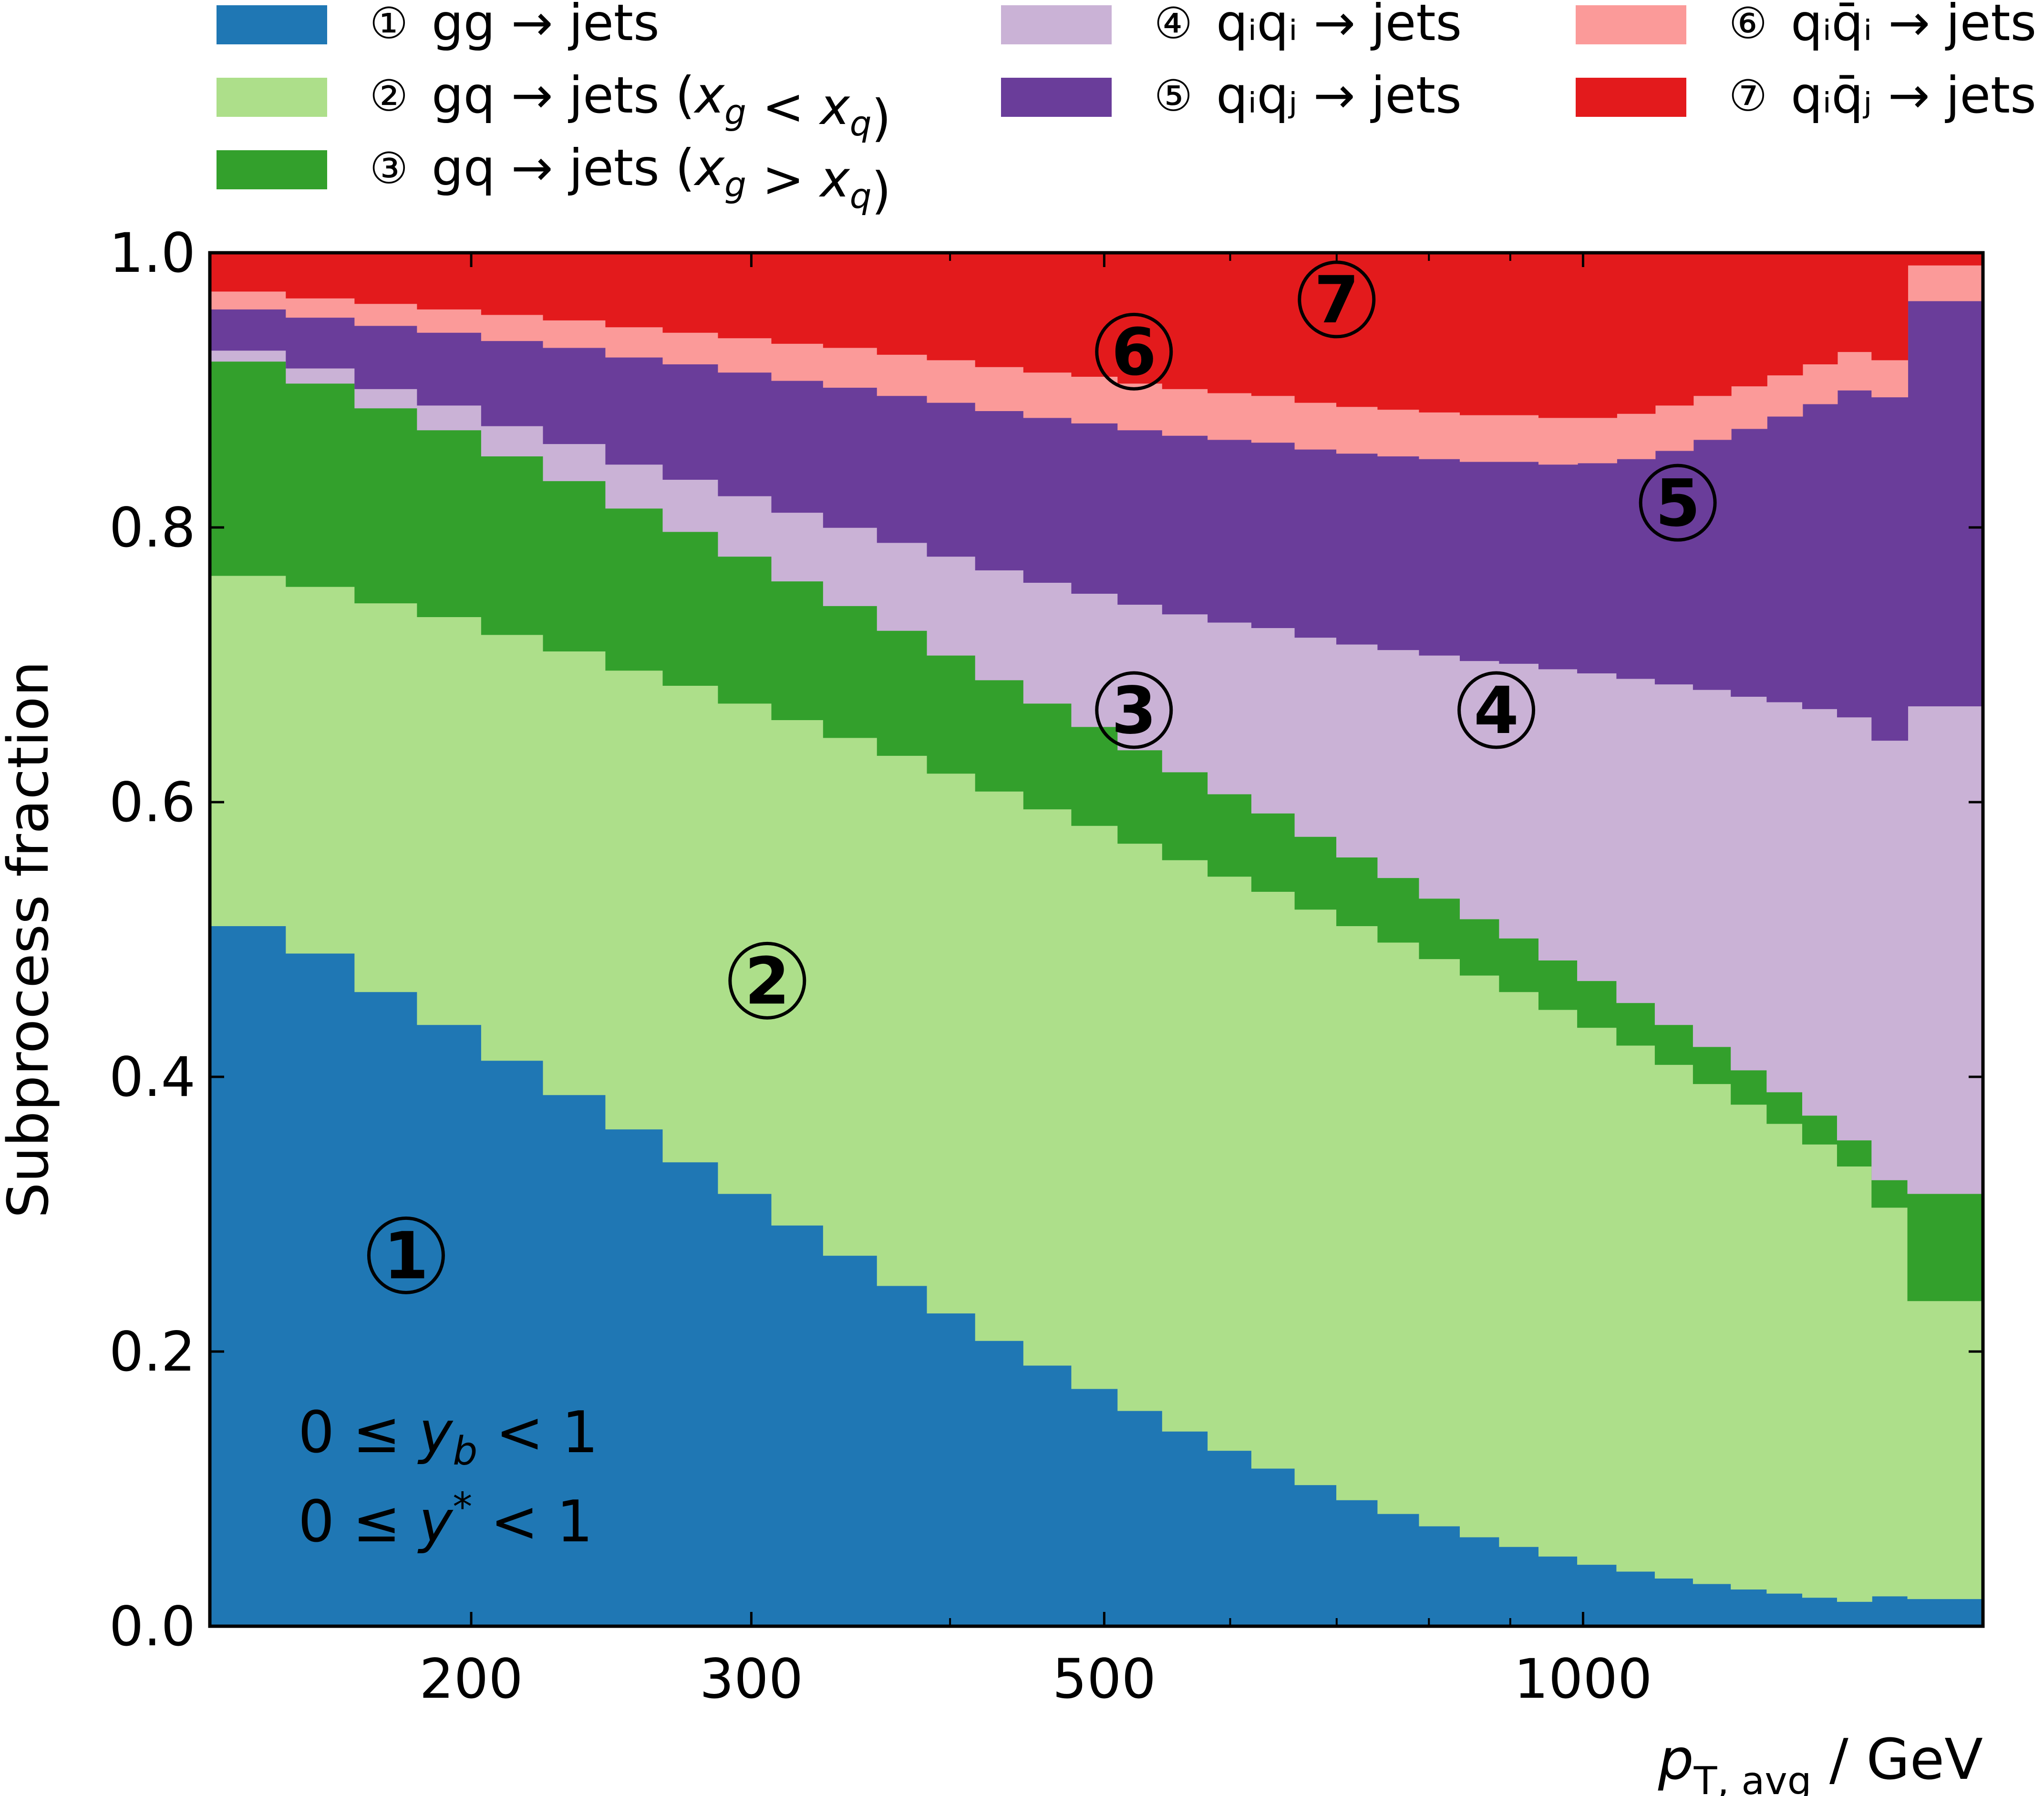 This screenshot has width=2044, height=1796. I want to click on annotation-line-2: 0 ≤ y* < 1, so click(445, 1520).